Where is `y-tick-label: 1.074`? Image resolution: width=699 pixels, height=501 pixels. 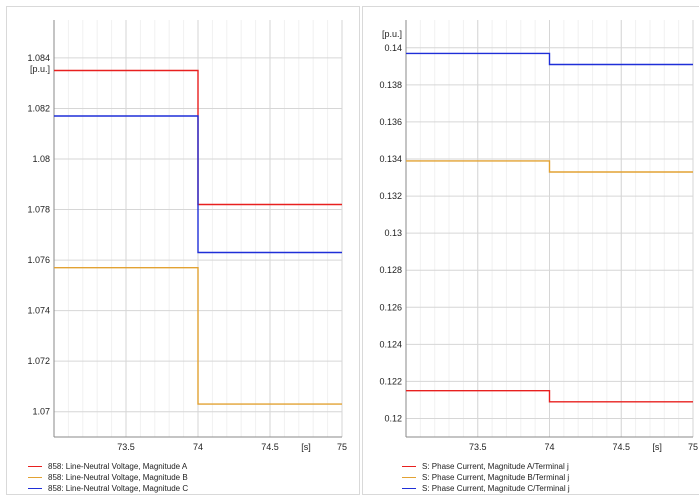
y-tick-label: 1.074 is located at coordinates (38, 311).